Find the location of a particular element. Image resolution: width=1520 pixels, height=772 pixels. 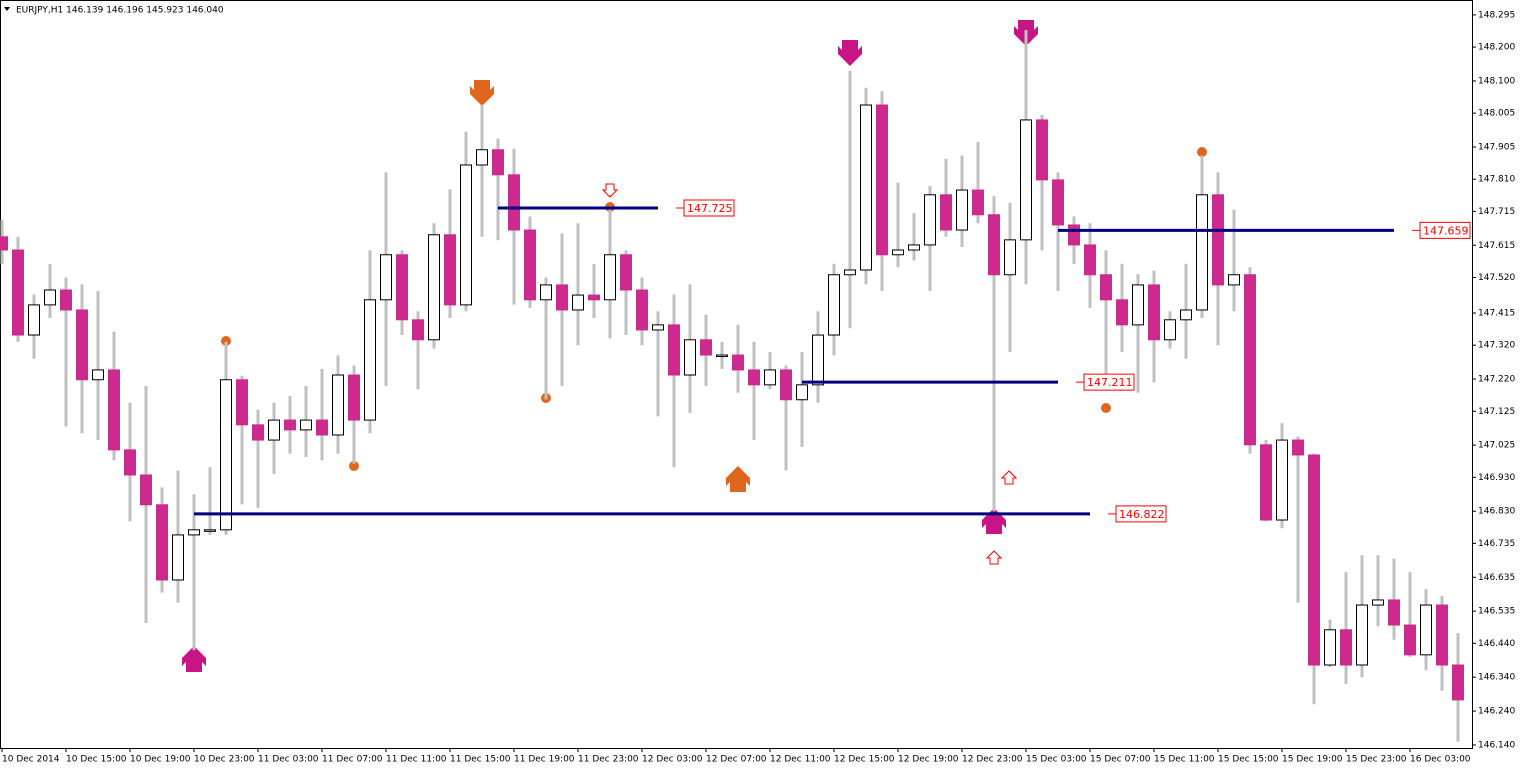

y-tick-label: 147.025 is located at coordinates (1496, 446).